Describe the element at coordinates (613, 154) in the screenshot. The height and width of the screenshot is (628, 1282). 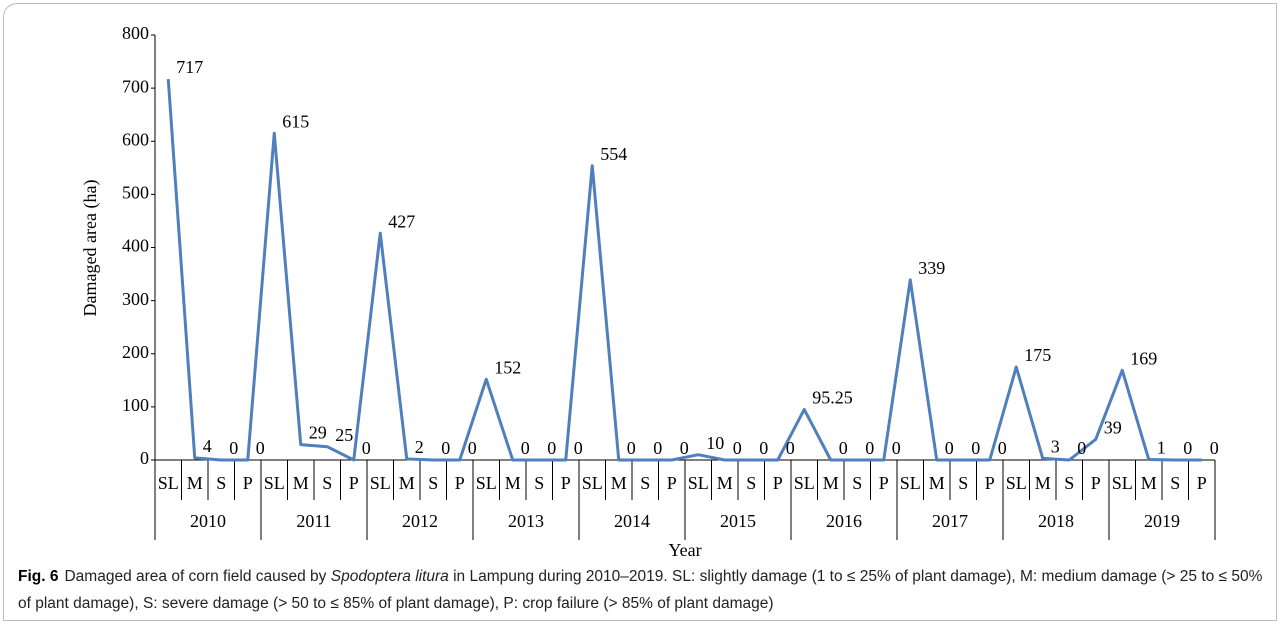
I see `data-label: 554` at that location.